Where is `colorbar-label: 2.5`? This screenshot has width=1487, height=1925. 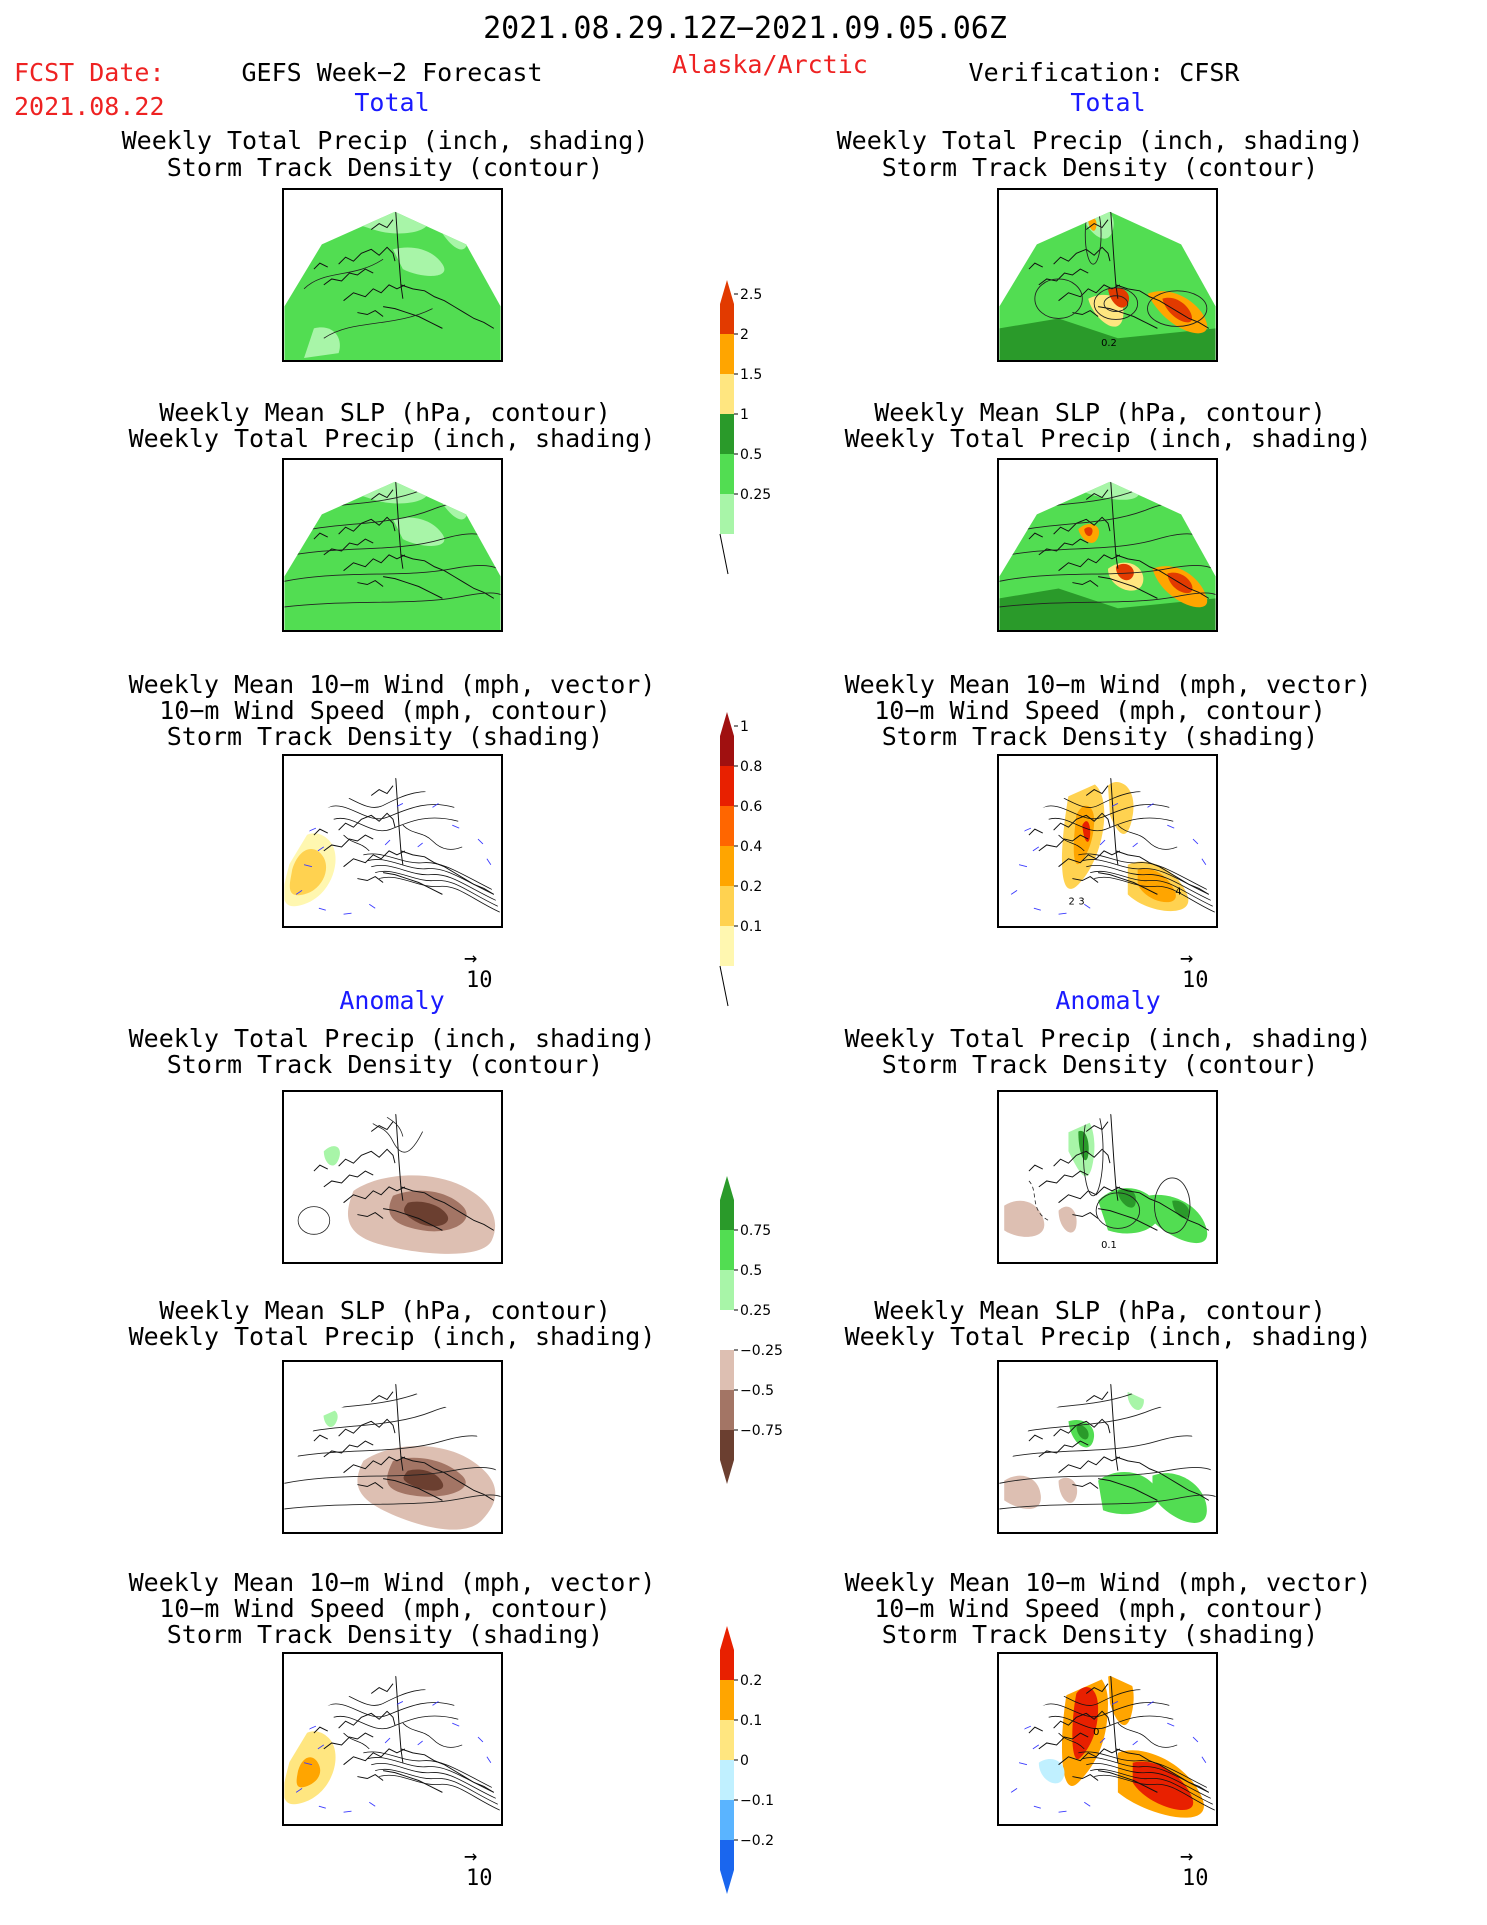 colorbar-label: 2.5 is located at coordinates (751, 295).